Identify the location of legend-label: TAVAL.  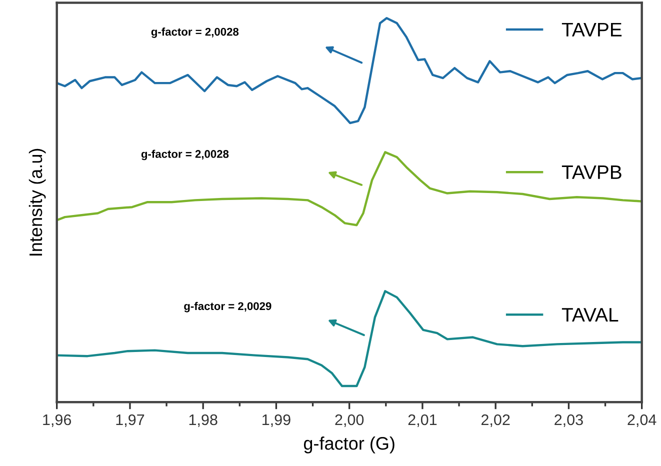
(590, 315).